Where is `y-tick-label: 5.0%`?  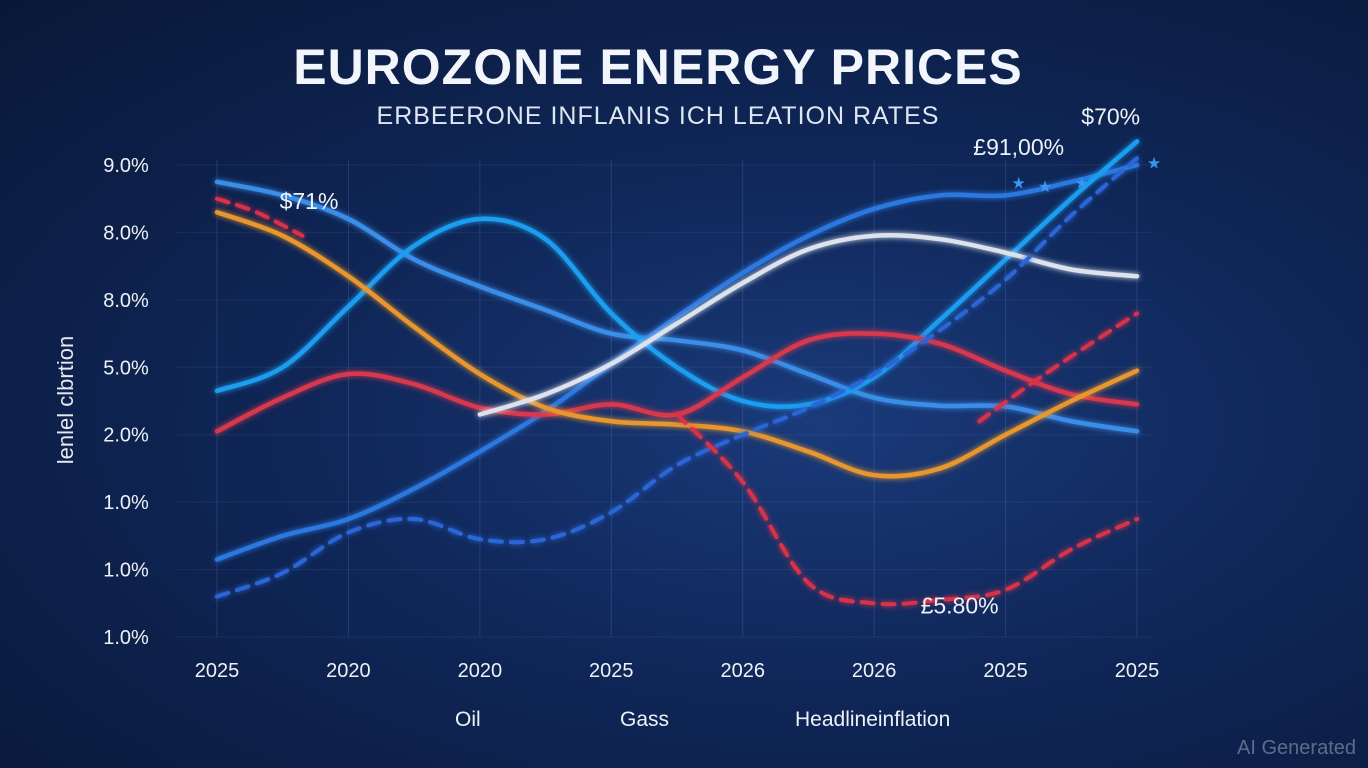 y-tick-label: 5.0% is located at coordinates (126, 368).